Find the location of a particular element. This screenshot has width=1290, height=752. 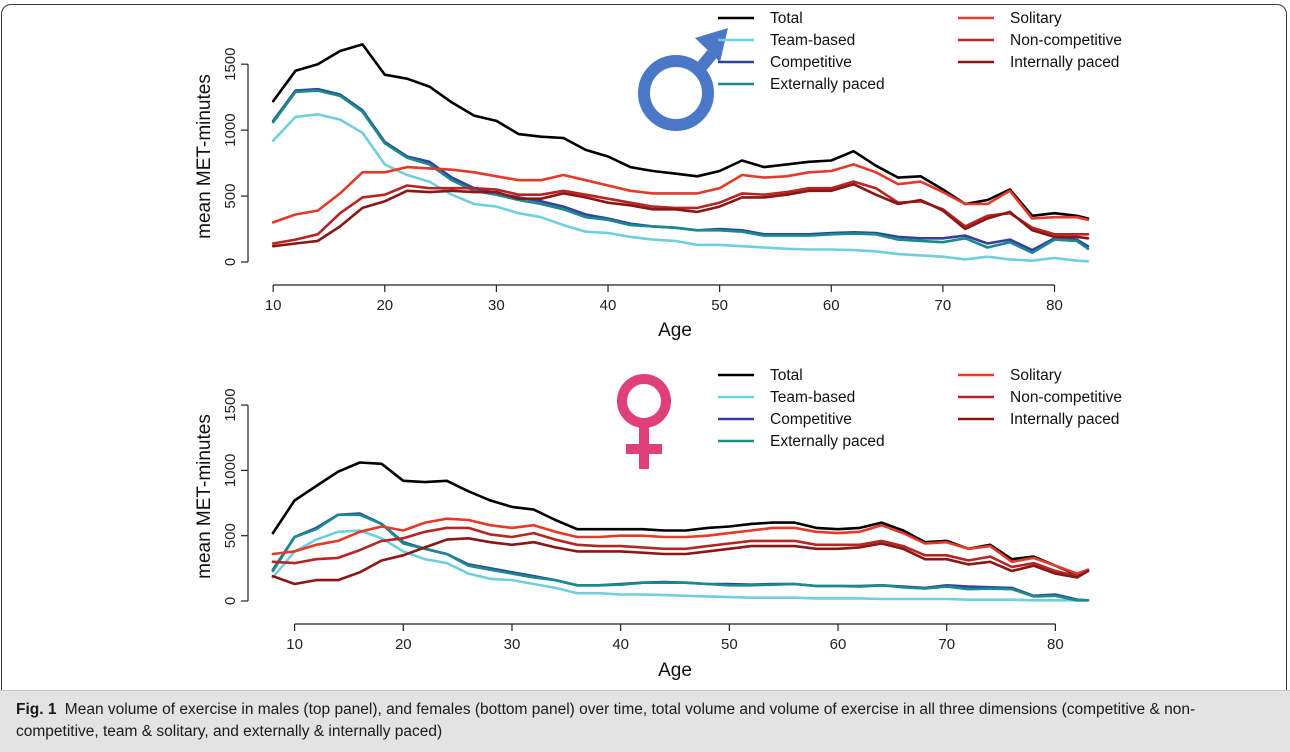

female-symbol is located at coordinates (644, 421).